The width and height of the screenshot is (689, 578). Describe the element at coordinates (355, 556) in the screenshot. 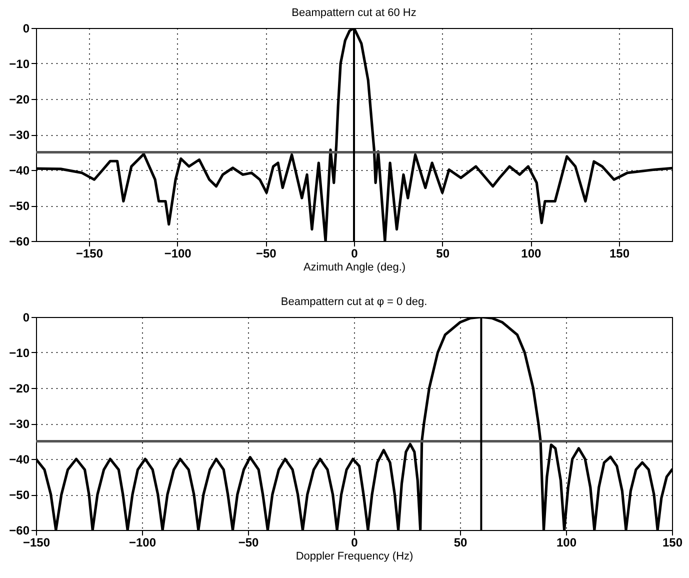

I see `x-axis-title: Doppler Frequency (Hz)` at that location.